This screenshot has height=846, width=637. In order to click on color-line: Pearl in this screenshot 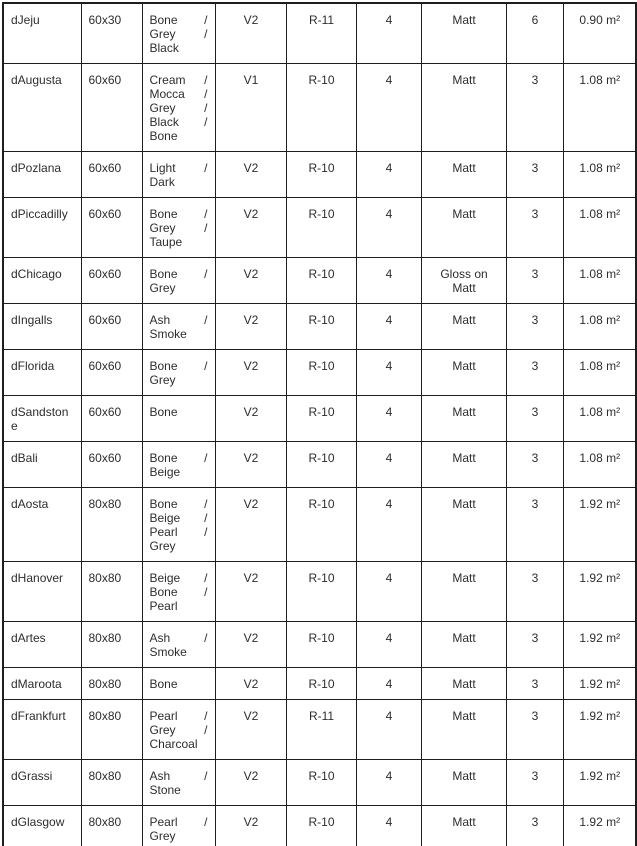, I will do `click(179, 606)`.